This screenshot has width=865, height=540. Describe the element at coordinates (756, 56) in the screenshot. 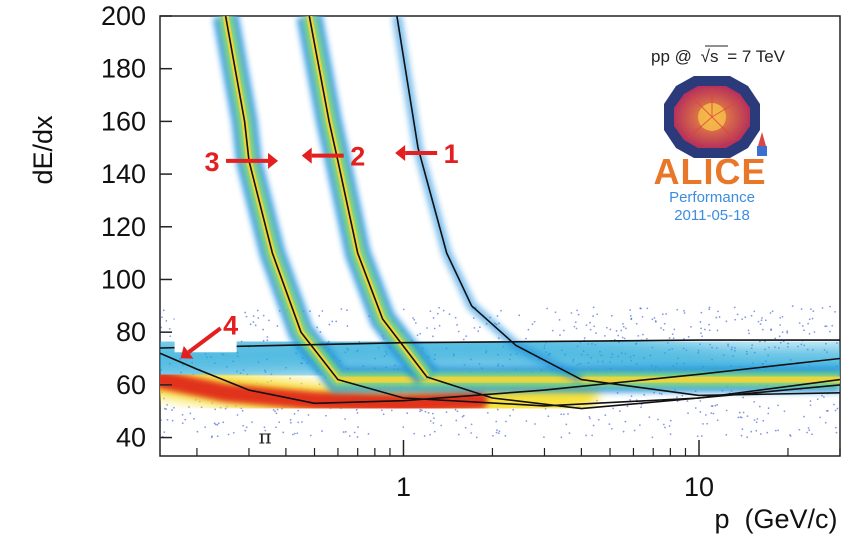

I see `legend-energy: = 7 TeV` at that location.